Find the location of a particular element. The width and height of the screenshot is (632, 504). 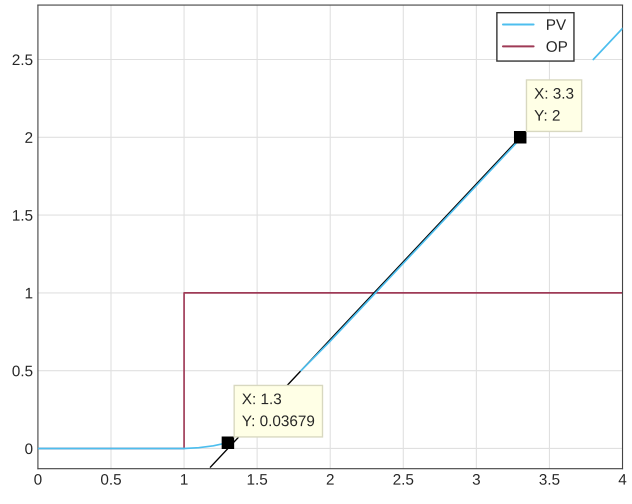

legend-label: OP is located at coordinates (557, 46).